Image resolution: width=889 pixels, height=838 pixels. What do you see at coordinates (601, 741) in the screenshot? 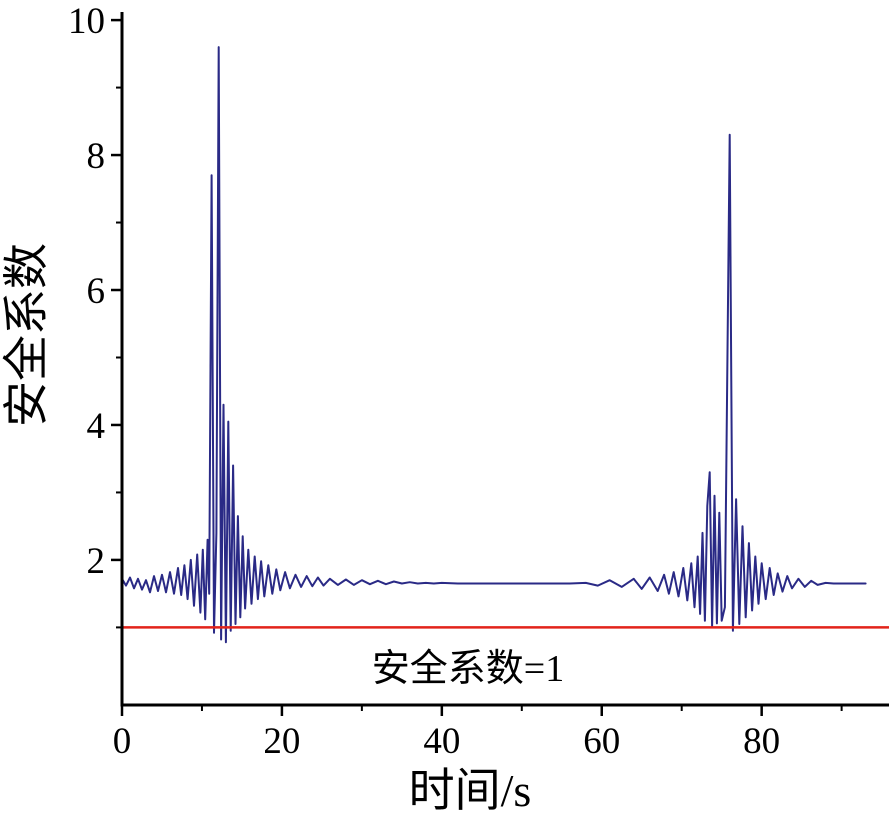
I see `x-tick-label: 60` at bounding box center [601, 741].